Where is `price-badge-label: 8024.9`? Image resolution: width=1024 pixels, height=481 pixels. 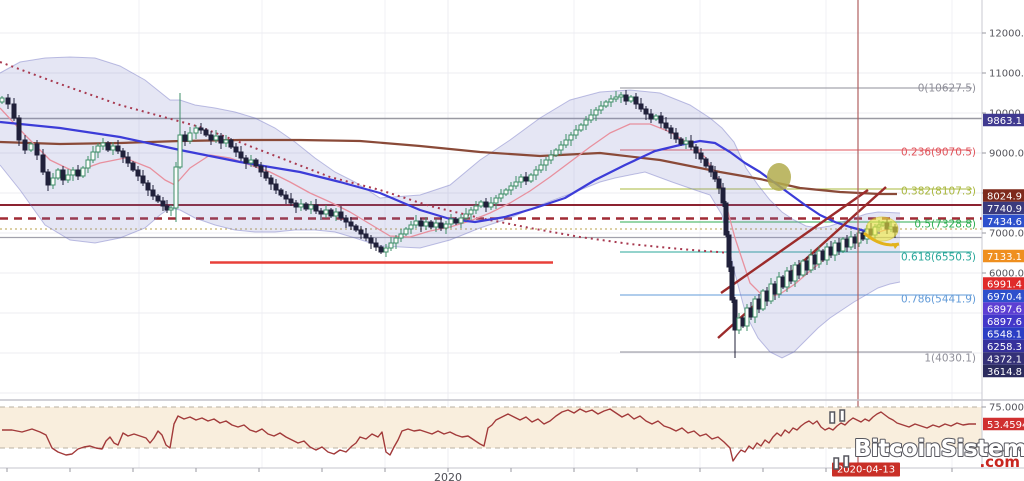
price-badge-label: 8024.9 is located at coordinates (1004, 196).